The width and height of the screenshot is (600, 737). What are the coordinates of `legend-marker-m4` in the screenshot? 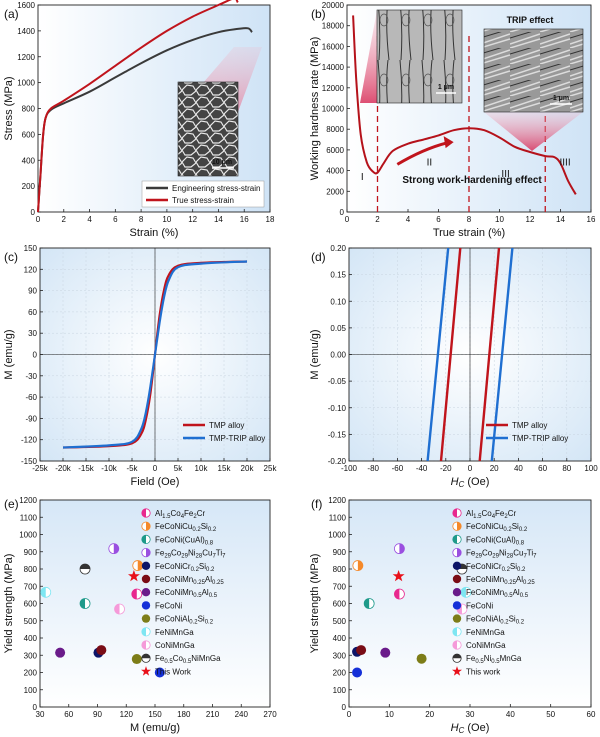 It's located at (146, 552).